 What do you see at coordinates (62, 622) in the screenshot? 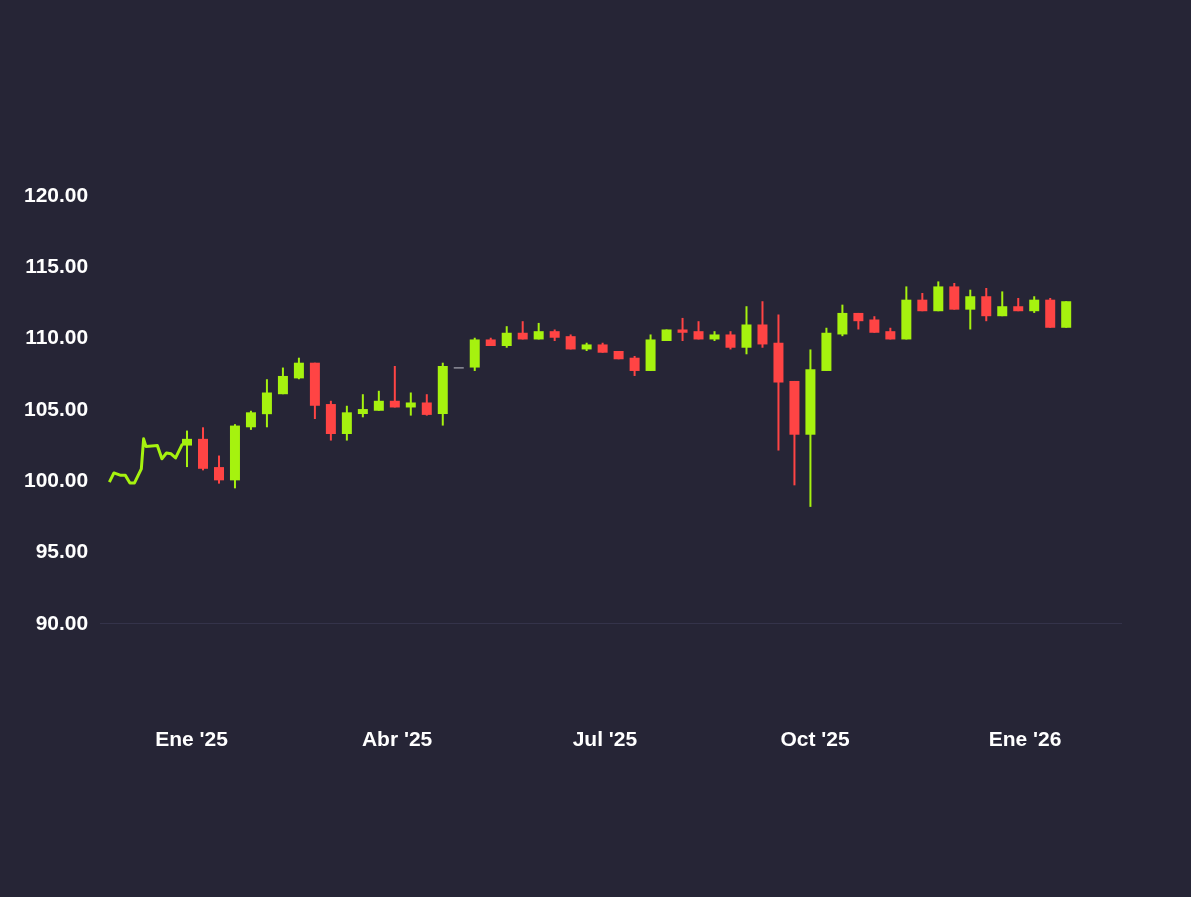
I see `y-tick-label: 90.00` at bounding box center [62, 622].